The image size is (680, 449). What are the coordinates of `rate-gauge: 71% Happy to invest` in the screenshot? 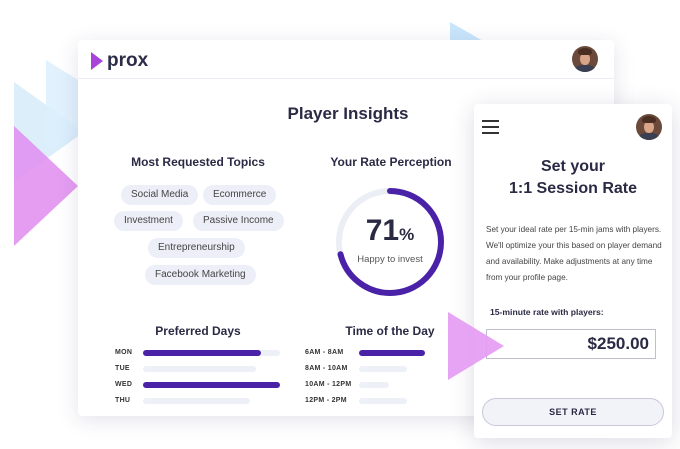 It's located at (390, 242).